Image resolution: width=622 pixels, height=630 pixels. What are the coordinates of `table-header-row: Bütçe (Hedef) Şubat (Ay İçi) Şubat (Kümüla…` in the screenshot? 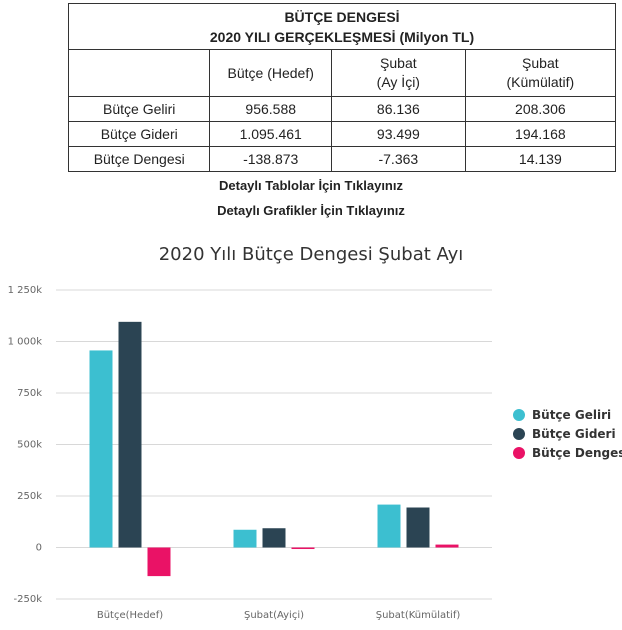 It's located at (342, 73).